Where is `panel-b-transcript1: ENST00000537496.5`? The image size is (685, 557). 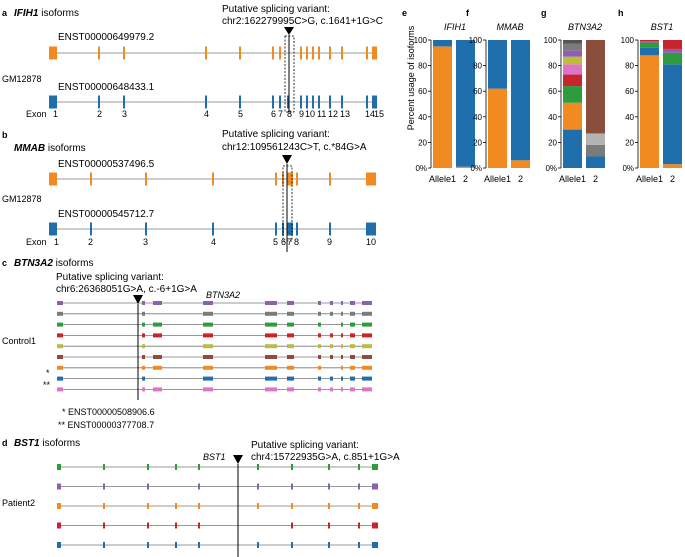
panel-b-transcript1: ENST00000537496.5 is located at coordinates (106, 164).